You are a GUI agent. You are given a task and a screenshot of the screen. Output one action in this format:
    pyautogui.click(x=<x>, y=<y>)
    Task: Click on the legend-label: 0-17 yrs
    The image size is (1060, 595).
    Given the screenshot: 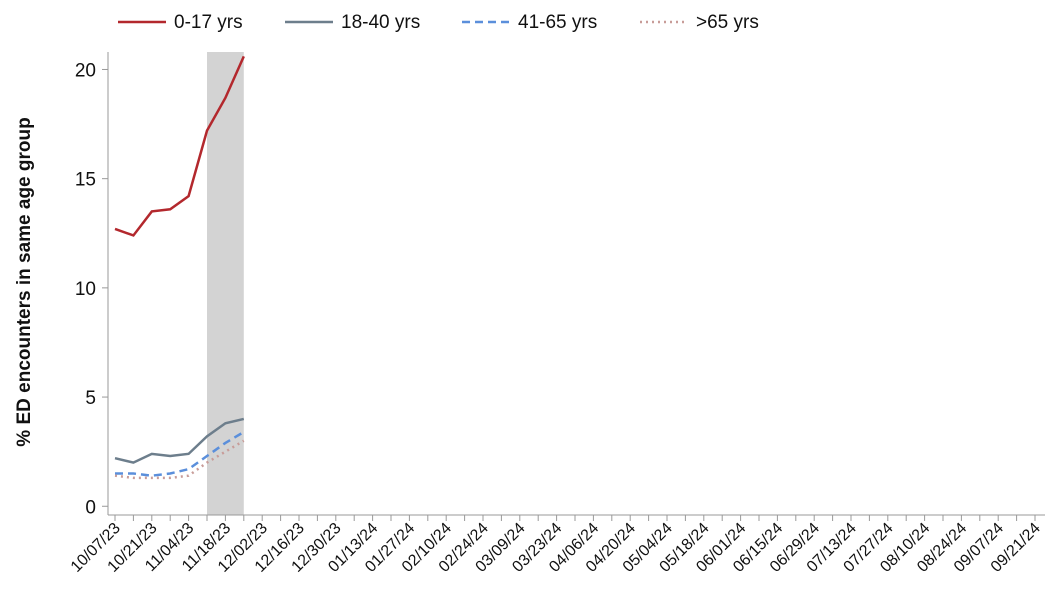 What is the action you would take?
    pyautogui.click(x=208, y=22)
    